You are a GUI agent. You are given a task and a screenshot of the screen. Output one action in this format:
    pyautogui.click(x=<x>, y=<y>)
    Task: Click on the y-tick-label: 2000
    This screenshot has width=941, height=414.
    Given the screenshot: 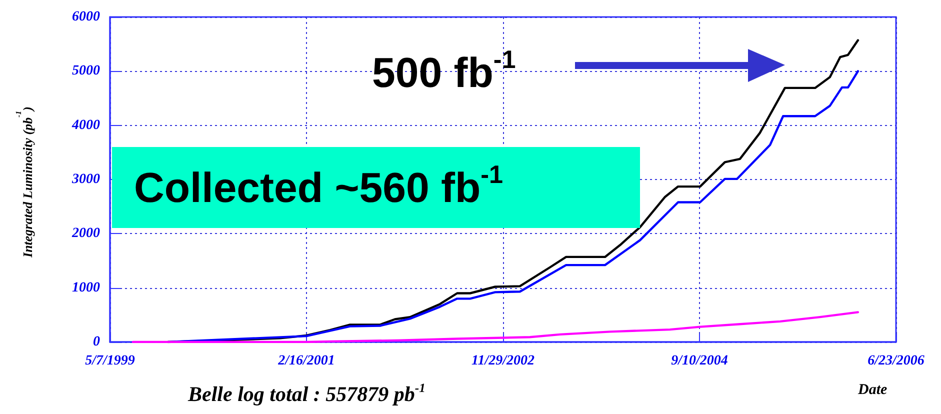 What is the action you would take?
    pyautogui.click(x=85, y=234)
    